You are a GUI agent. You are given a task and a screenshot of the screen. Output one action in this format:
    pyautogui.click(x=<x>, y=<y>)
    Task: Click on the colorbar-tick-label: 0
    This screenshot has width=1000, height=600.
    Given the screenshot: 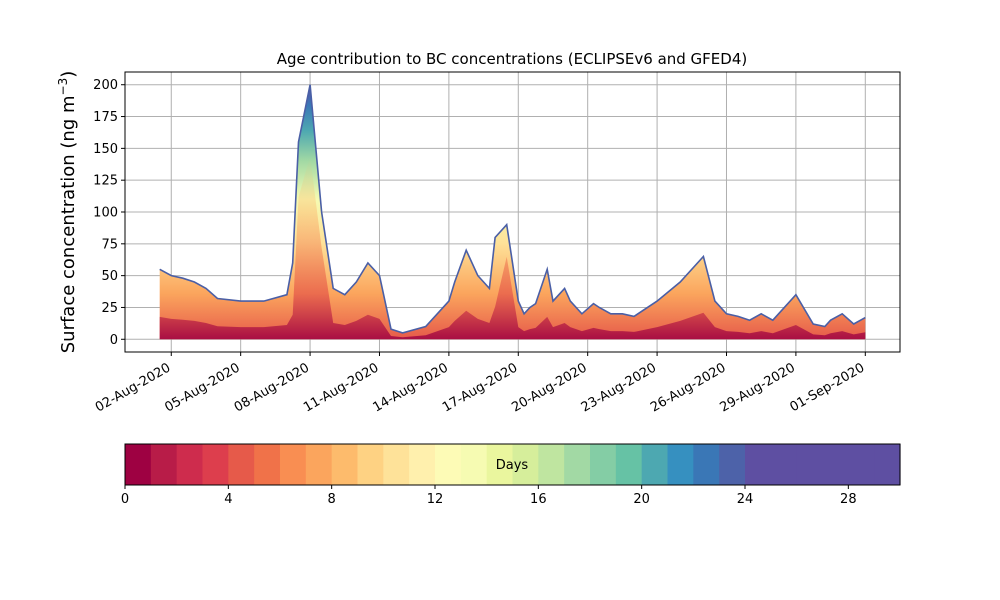 What is the action you would take?
    pyautogui.click(x=125, y=499)
    